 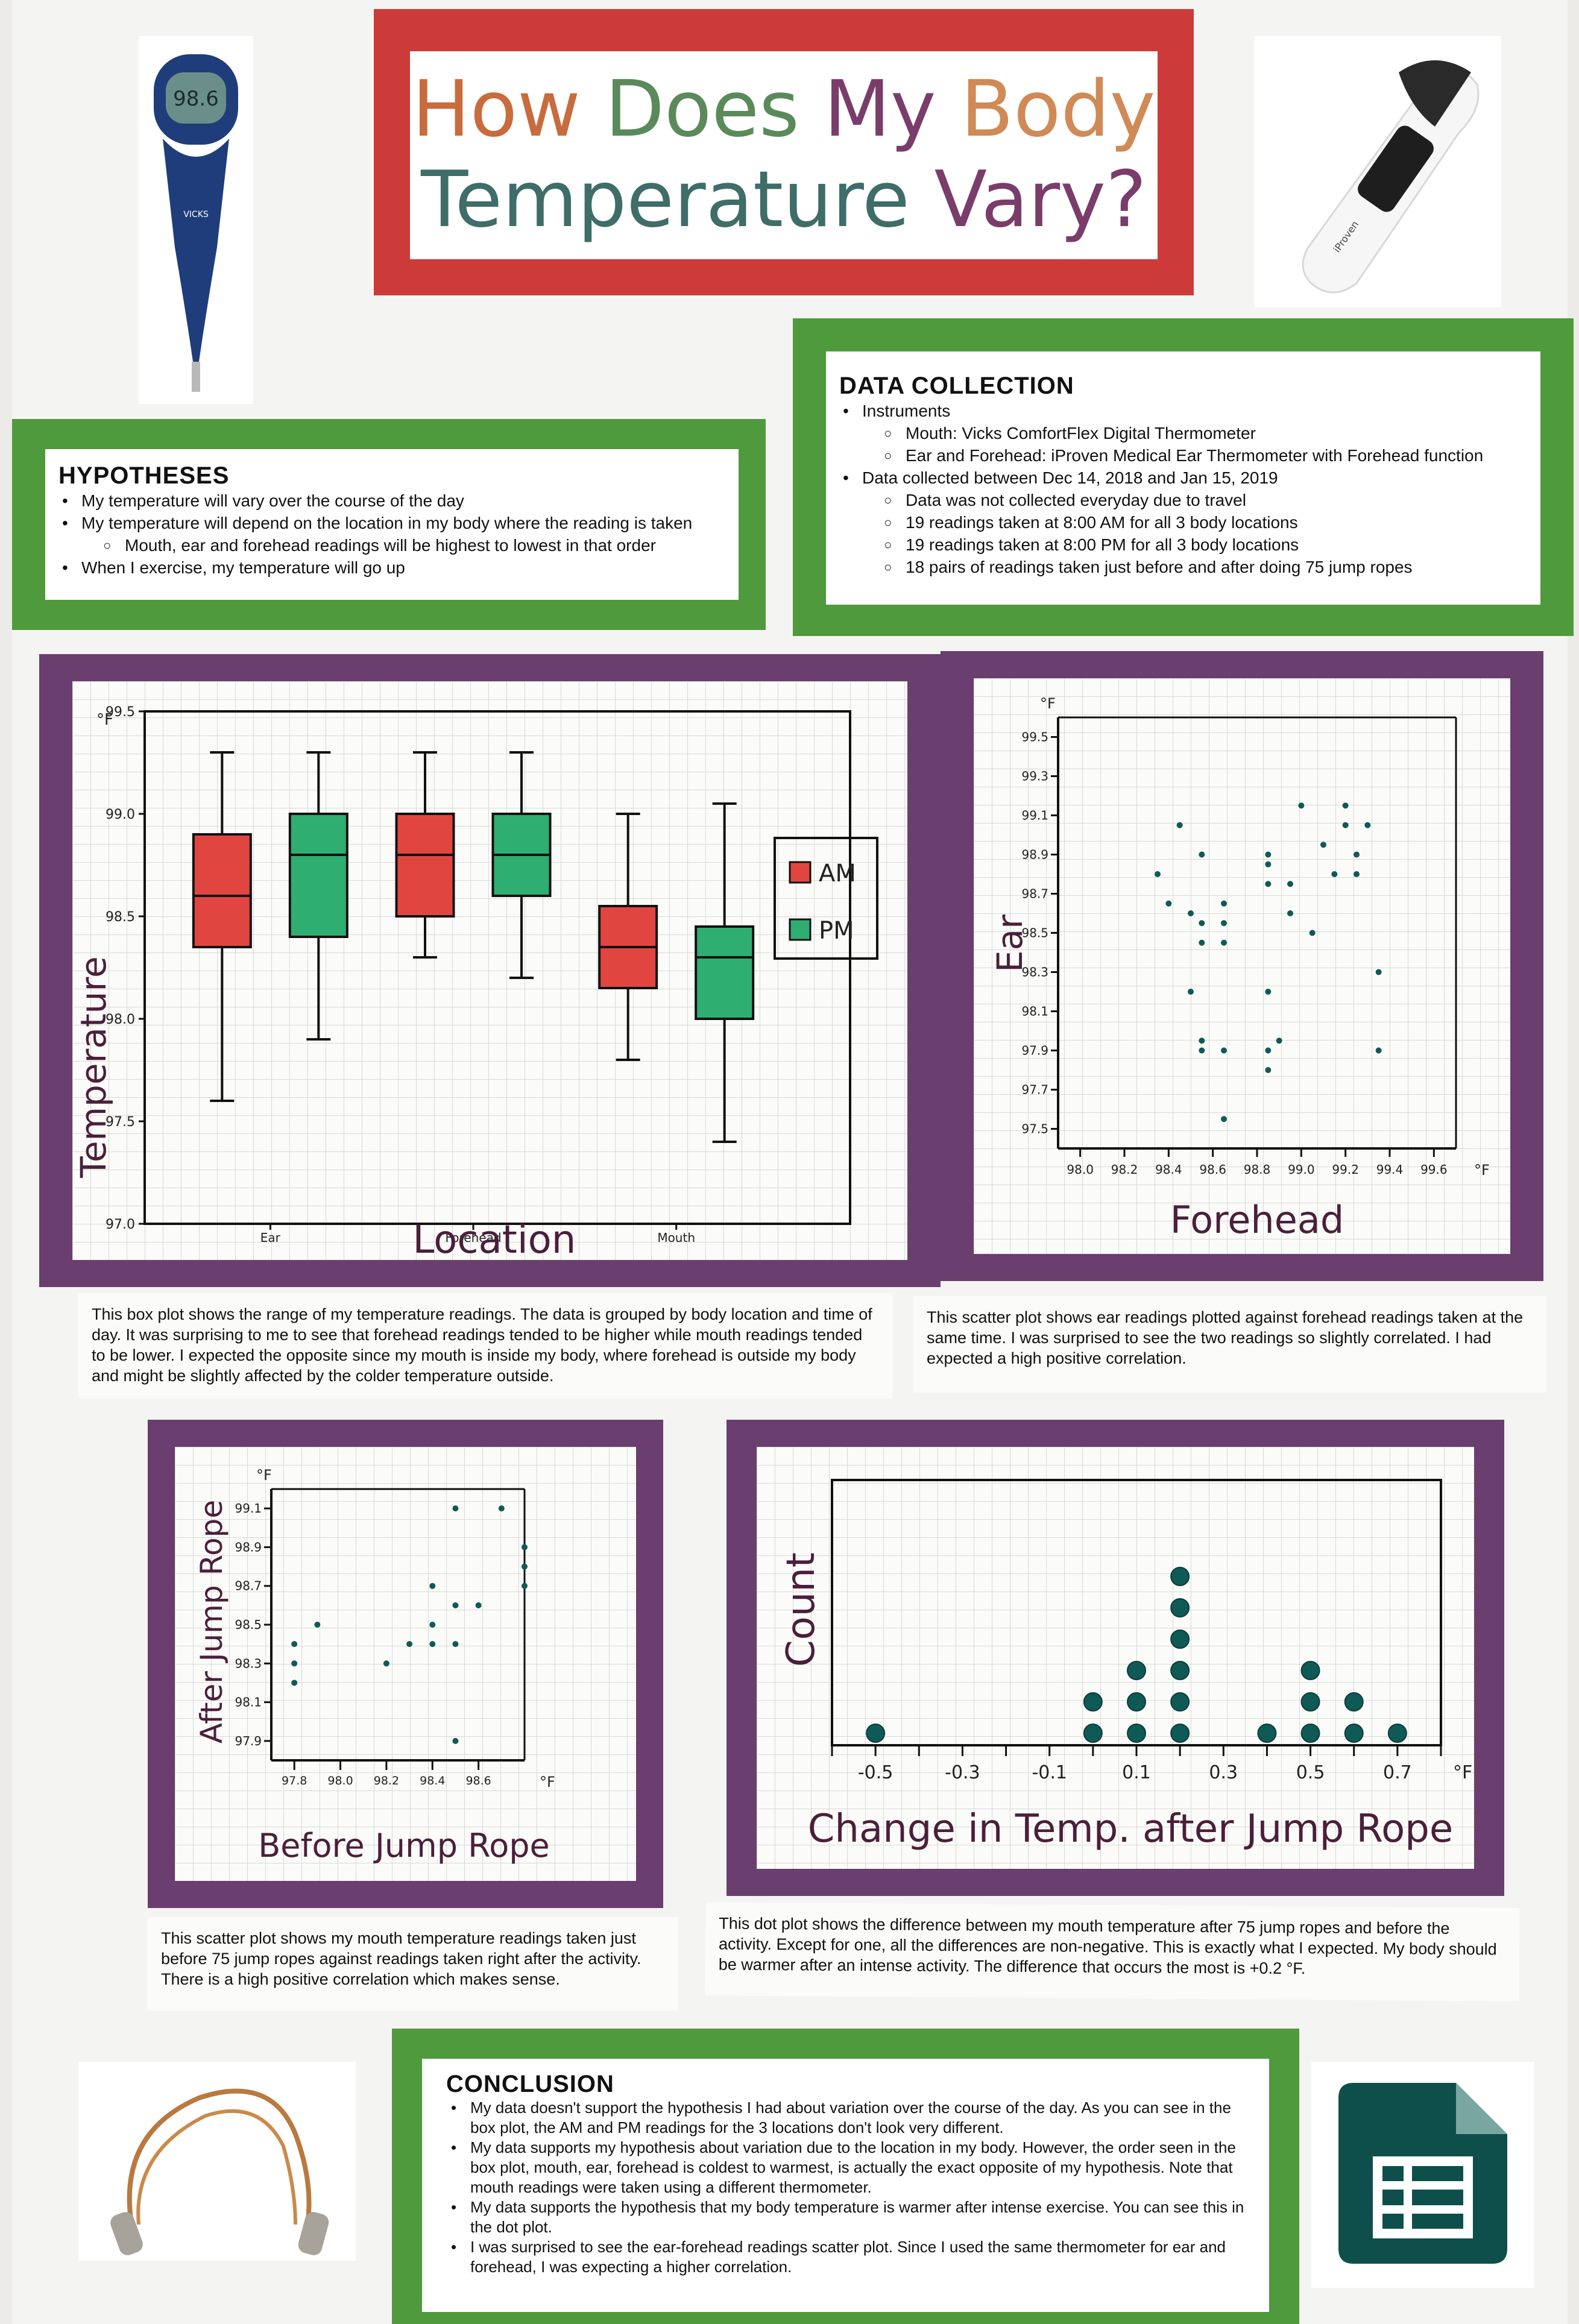 I want to click on x-axis-label: Location, so click(x=494, y=1239).